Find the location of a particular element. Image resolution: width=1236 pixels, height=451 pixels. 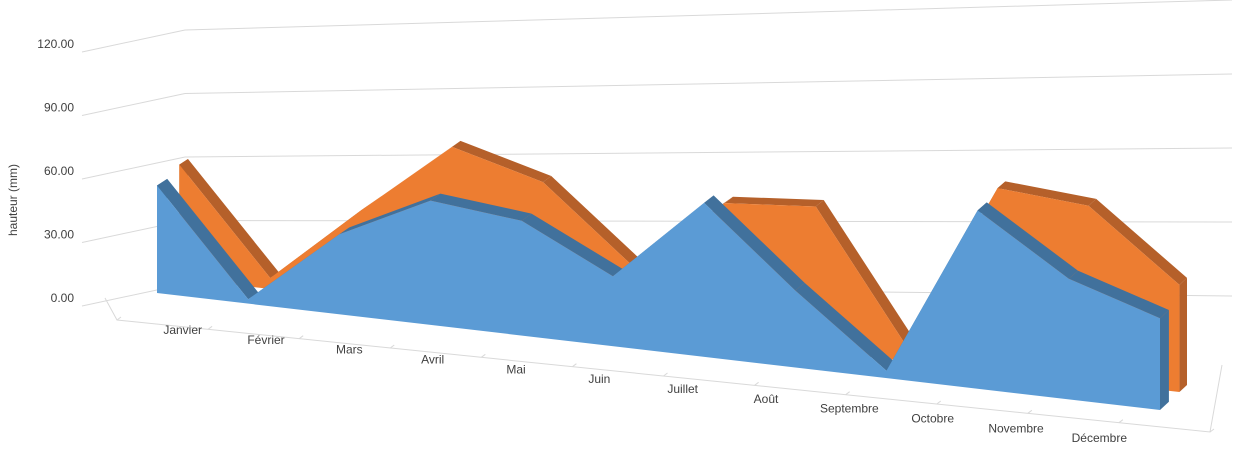

x-tick-label: Août is located at coordinates (766, 399).